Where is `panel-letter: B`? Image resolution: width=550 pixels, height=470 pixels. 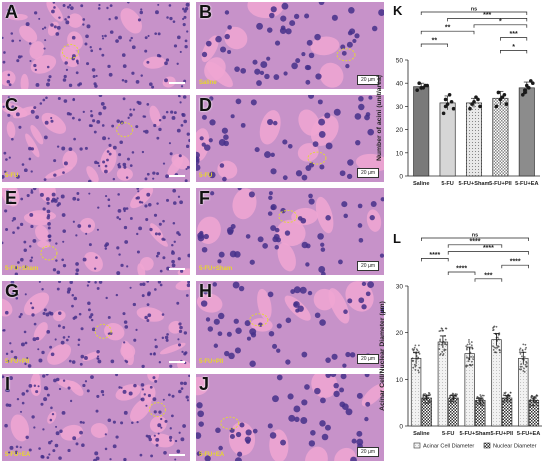 panel-letter: B is located at coordinates (205, 12).